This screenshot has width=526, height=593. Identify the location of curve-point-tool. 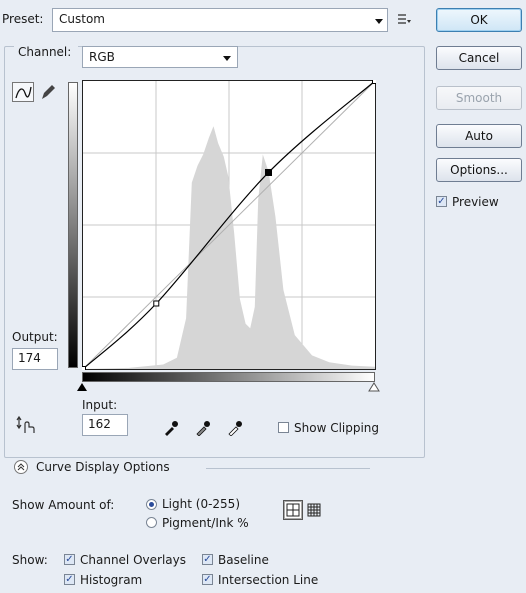
(23, 92).